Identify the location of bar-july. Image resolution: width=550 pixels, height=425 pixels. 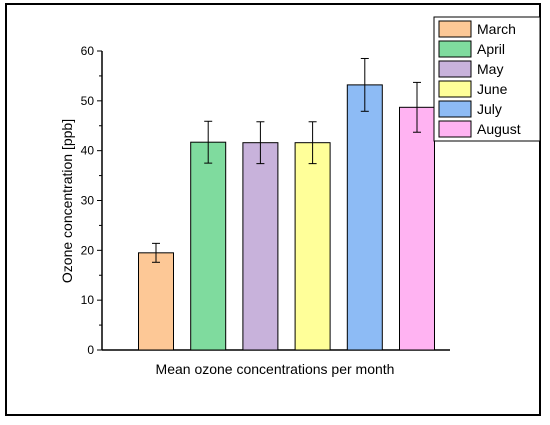
(364, 217).